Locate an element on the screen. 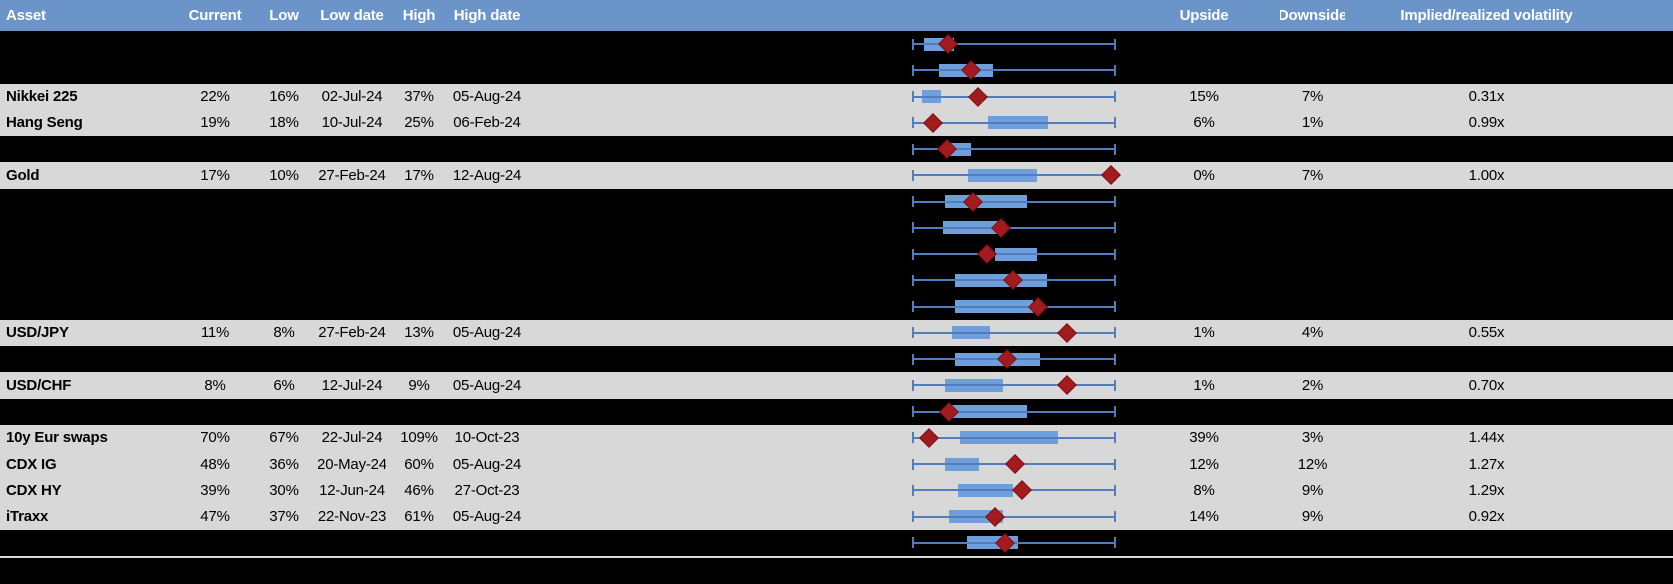 The width and height of the screenshot is (1673, 584). upside-cell: 12% is located at coordinates (1204, 464).